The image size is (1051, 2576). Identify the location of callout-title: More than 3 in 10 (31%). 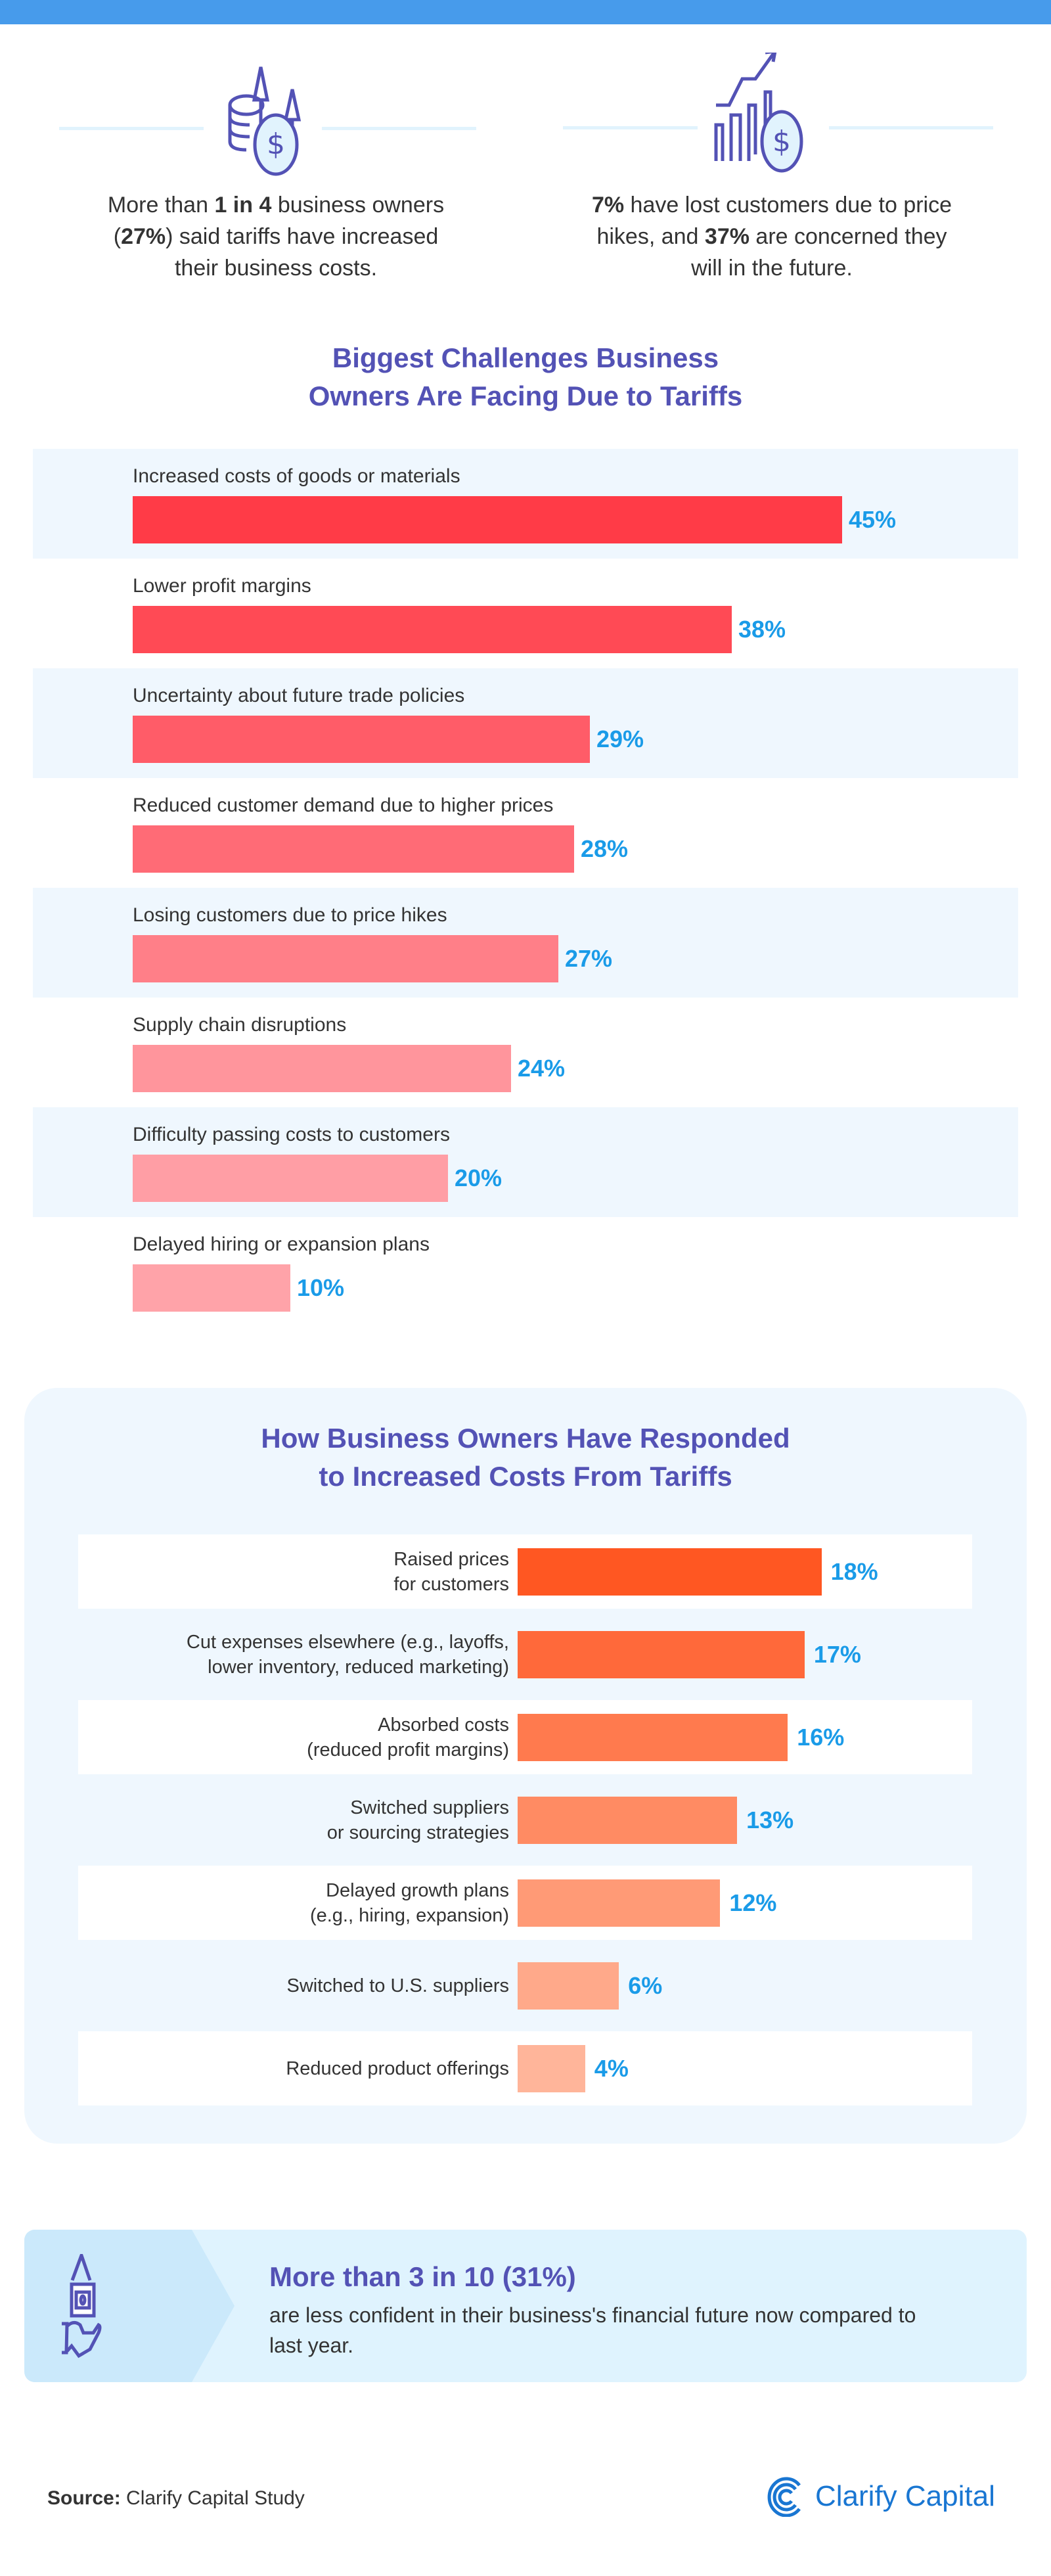
(422, 2276).